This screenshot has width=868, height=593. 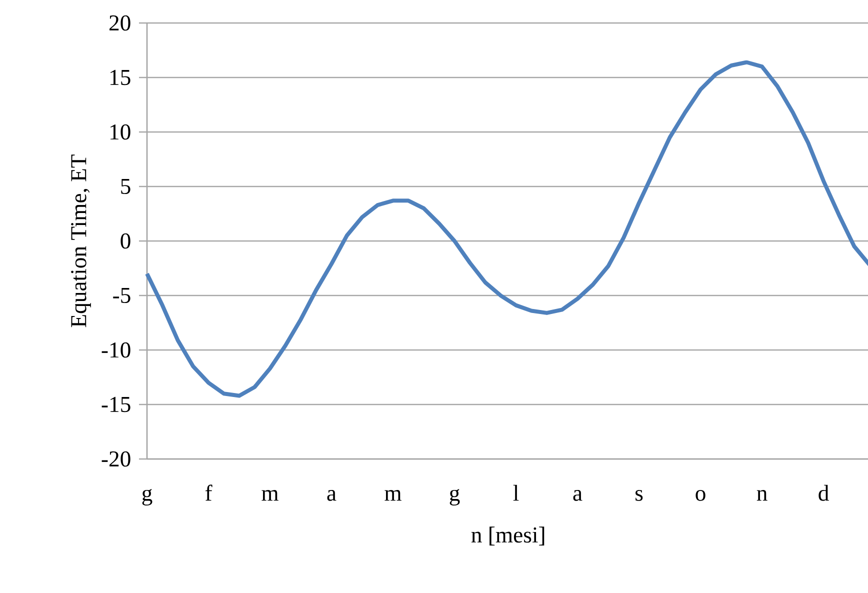 What do you see at coordinates (81, 241) in the screenshot?
I see `y-axis-title: Equation Time, ET` at bounding box center [81, 241].